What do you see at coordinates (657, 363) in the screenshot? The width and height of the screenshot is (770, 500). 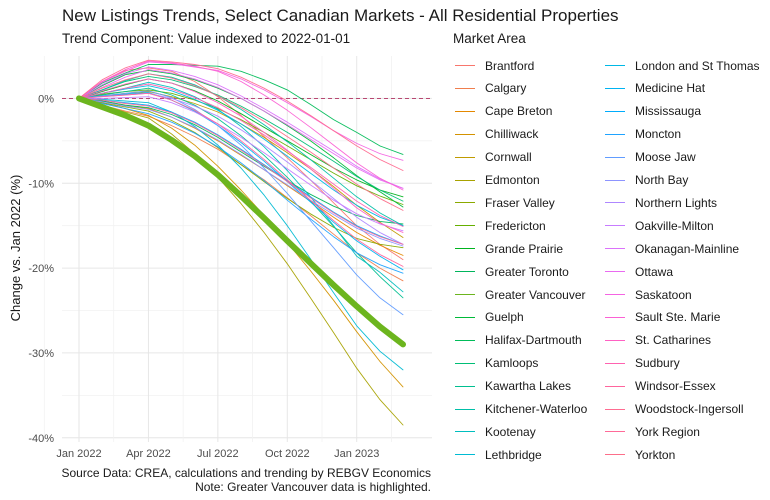 I see `legend-label: Sudbury` at bounding box center [657, 363].